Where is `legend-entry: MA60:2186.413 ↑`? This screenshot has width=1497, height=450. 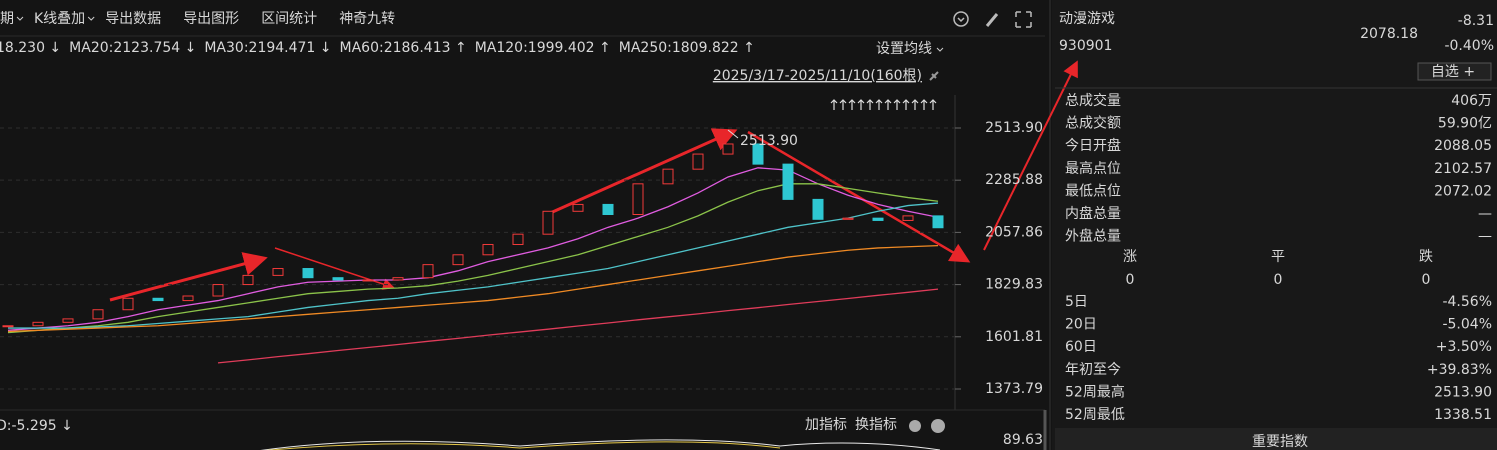 legend-entry: MA60:2186.413 ↑ is located at coordinates (403, 48).